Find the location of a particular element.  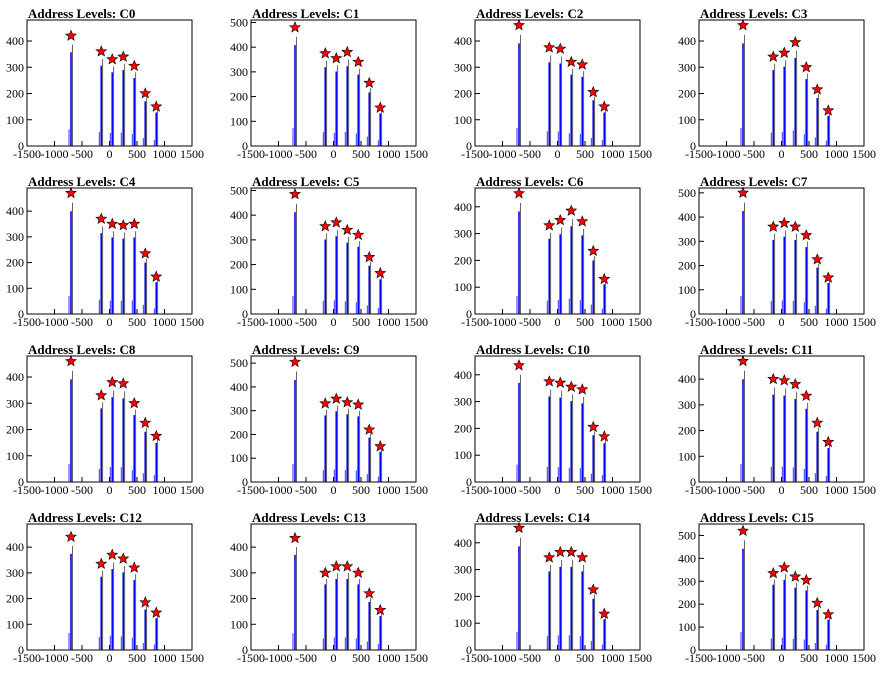

panel-title: Address Levels: C2 is located at coordinates (529, 13).